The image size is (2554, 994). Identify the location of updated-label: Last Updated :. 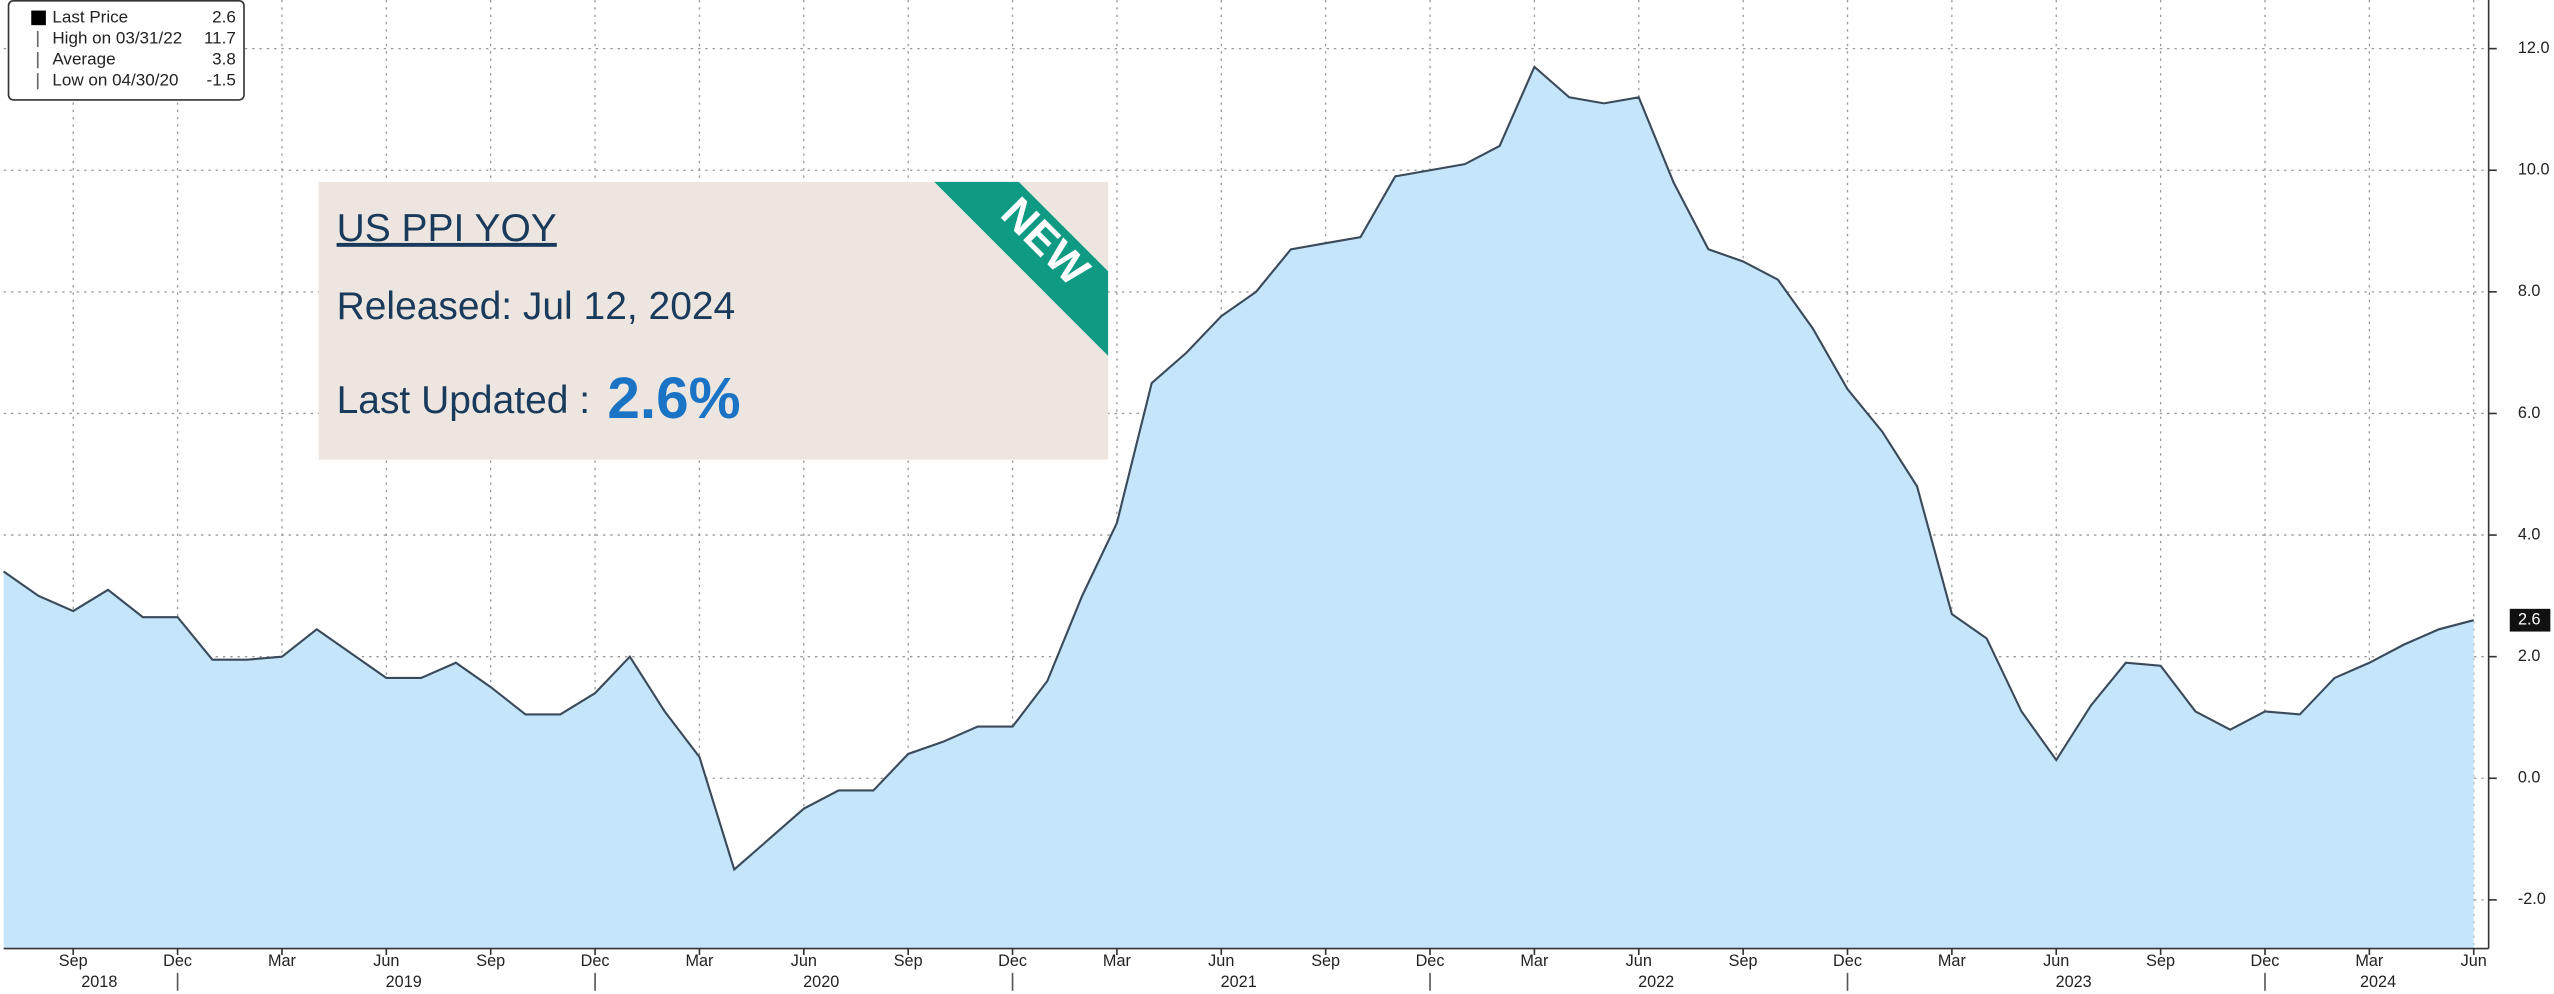
(469, 400).